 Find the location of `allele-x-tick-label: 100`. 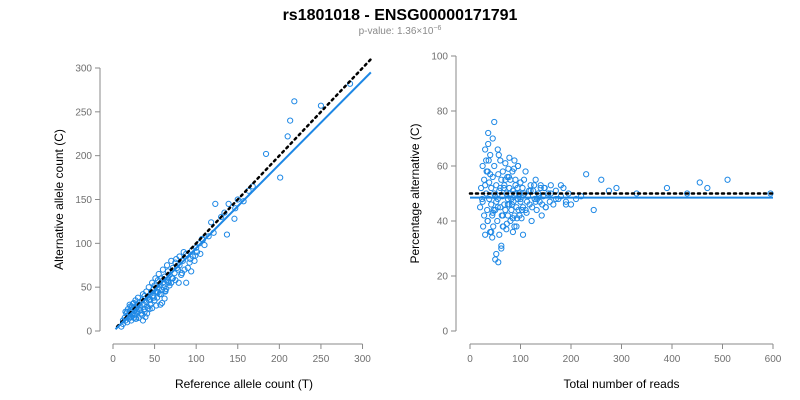

allele-x-tick-label: 100 is located at coordinates (196, 359).